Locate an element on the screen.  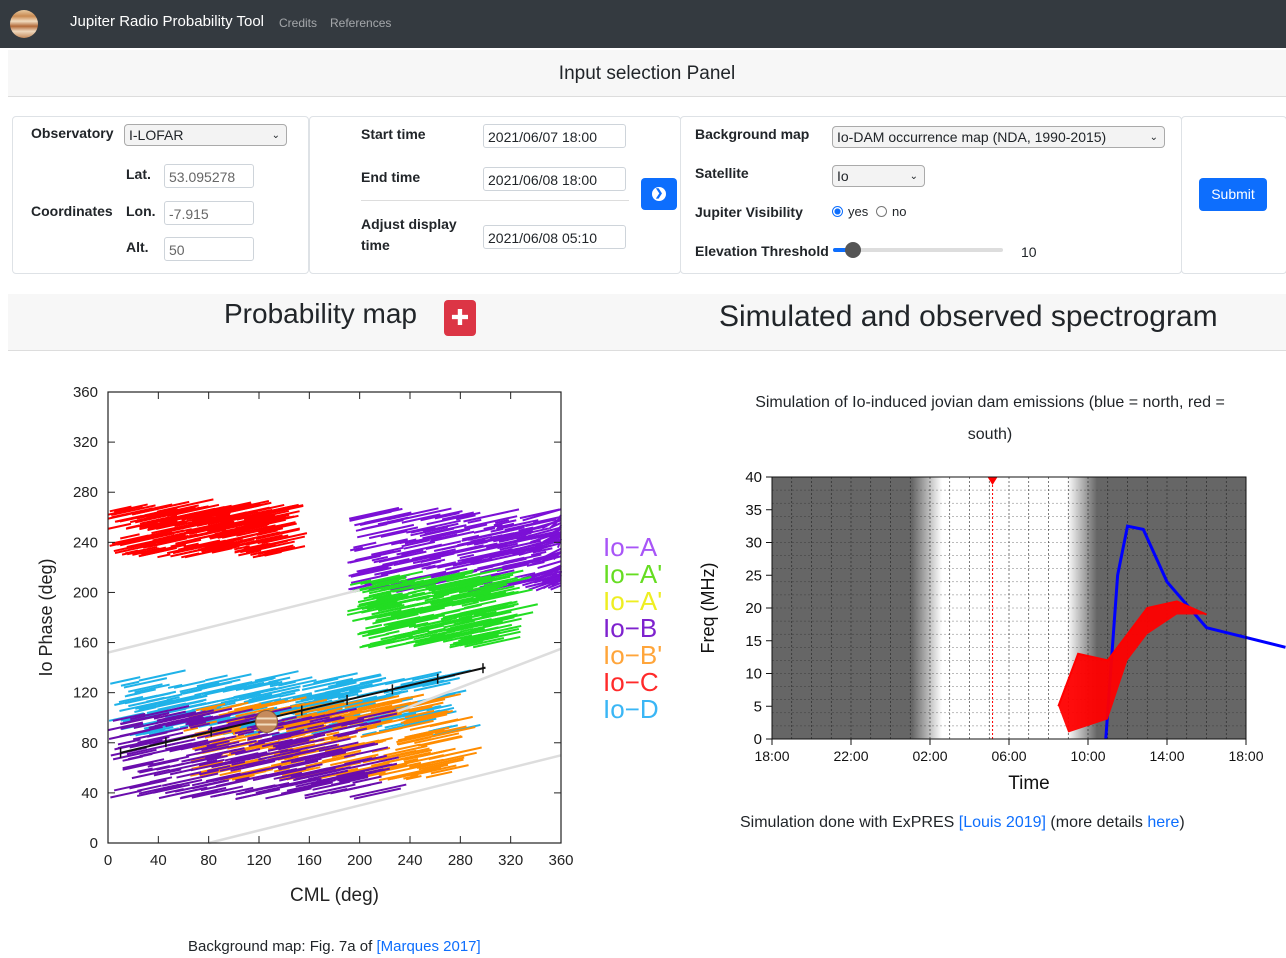
alt-label: Alt. is located at coordinates (137, 247).